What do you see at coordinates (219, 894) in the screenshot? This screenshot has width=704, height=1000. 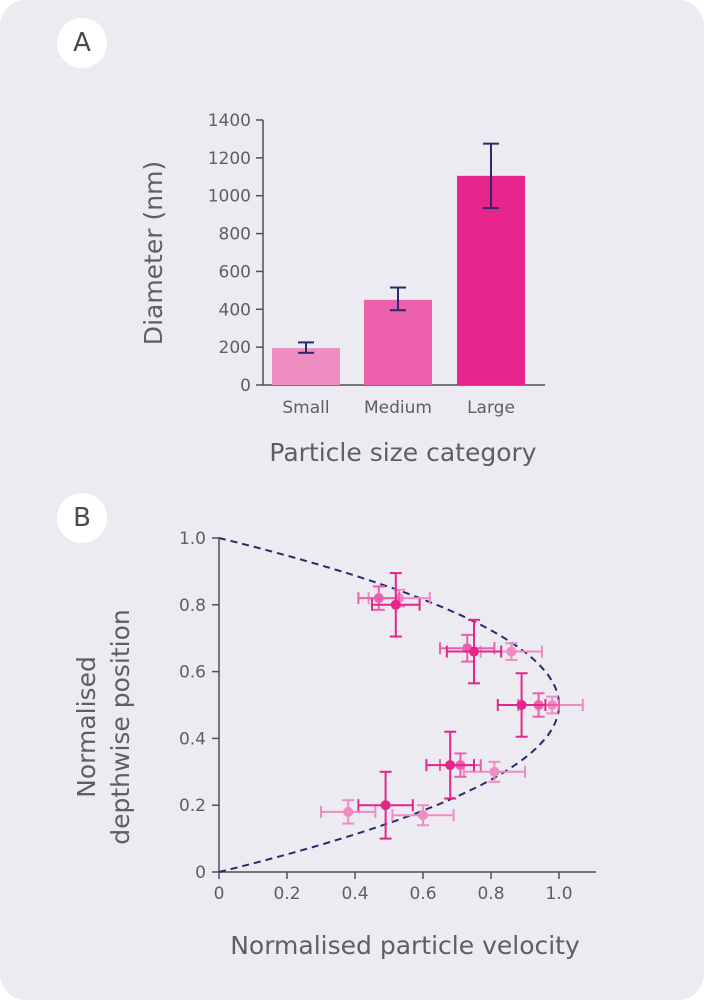 I see `x-tick-label: 0` at bounding box center [219, 894].